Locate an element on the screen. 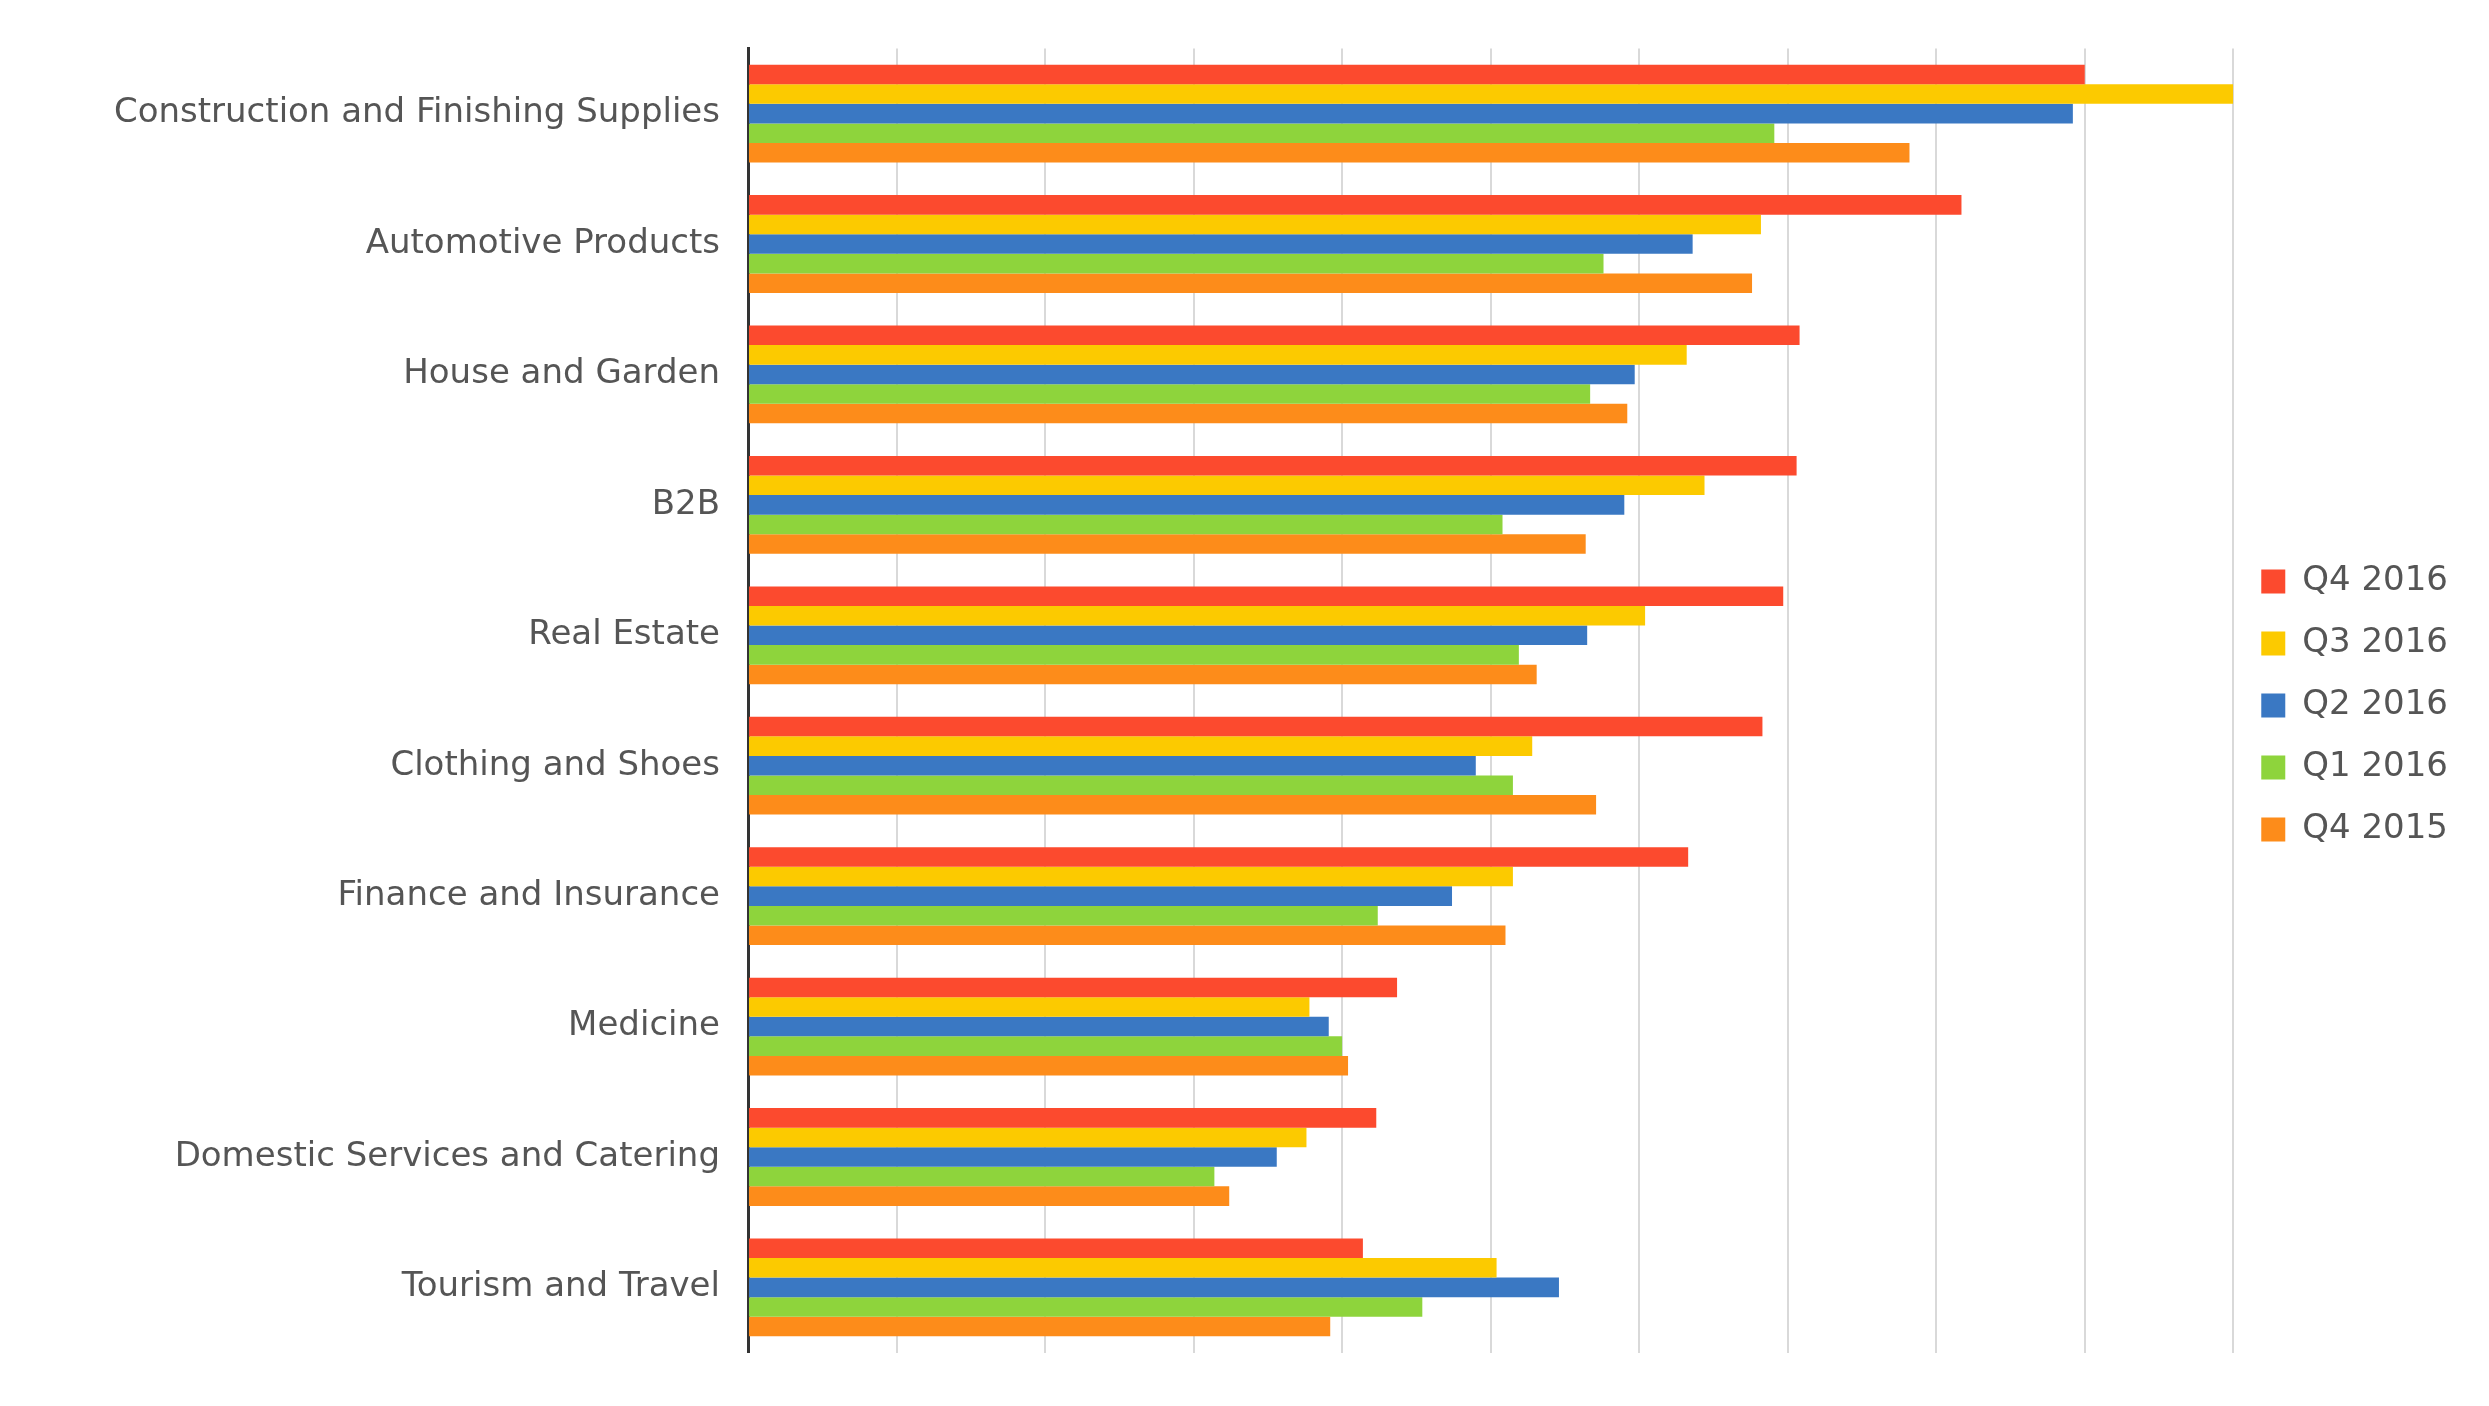 The height and width of the screenshot is (1406, 2489). y-tick-label: Automotive Products is located at coordinates (542, 240).